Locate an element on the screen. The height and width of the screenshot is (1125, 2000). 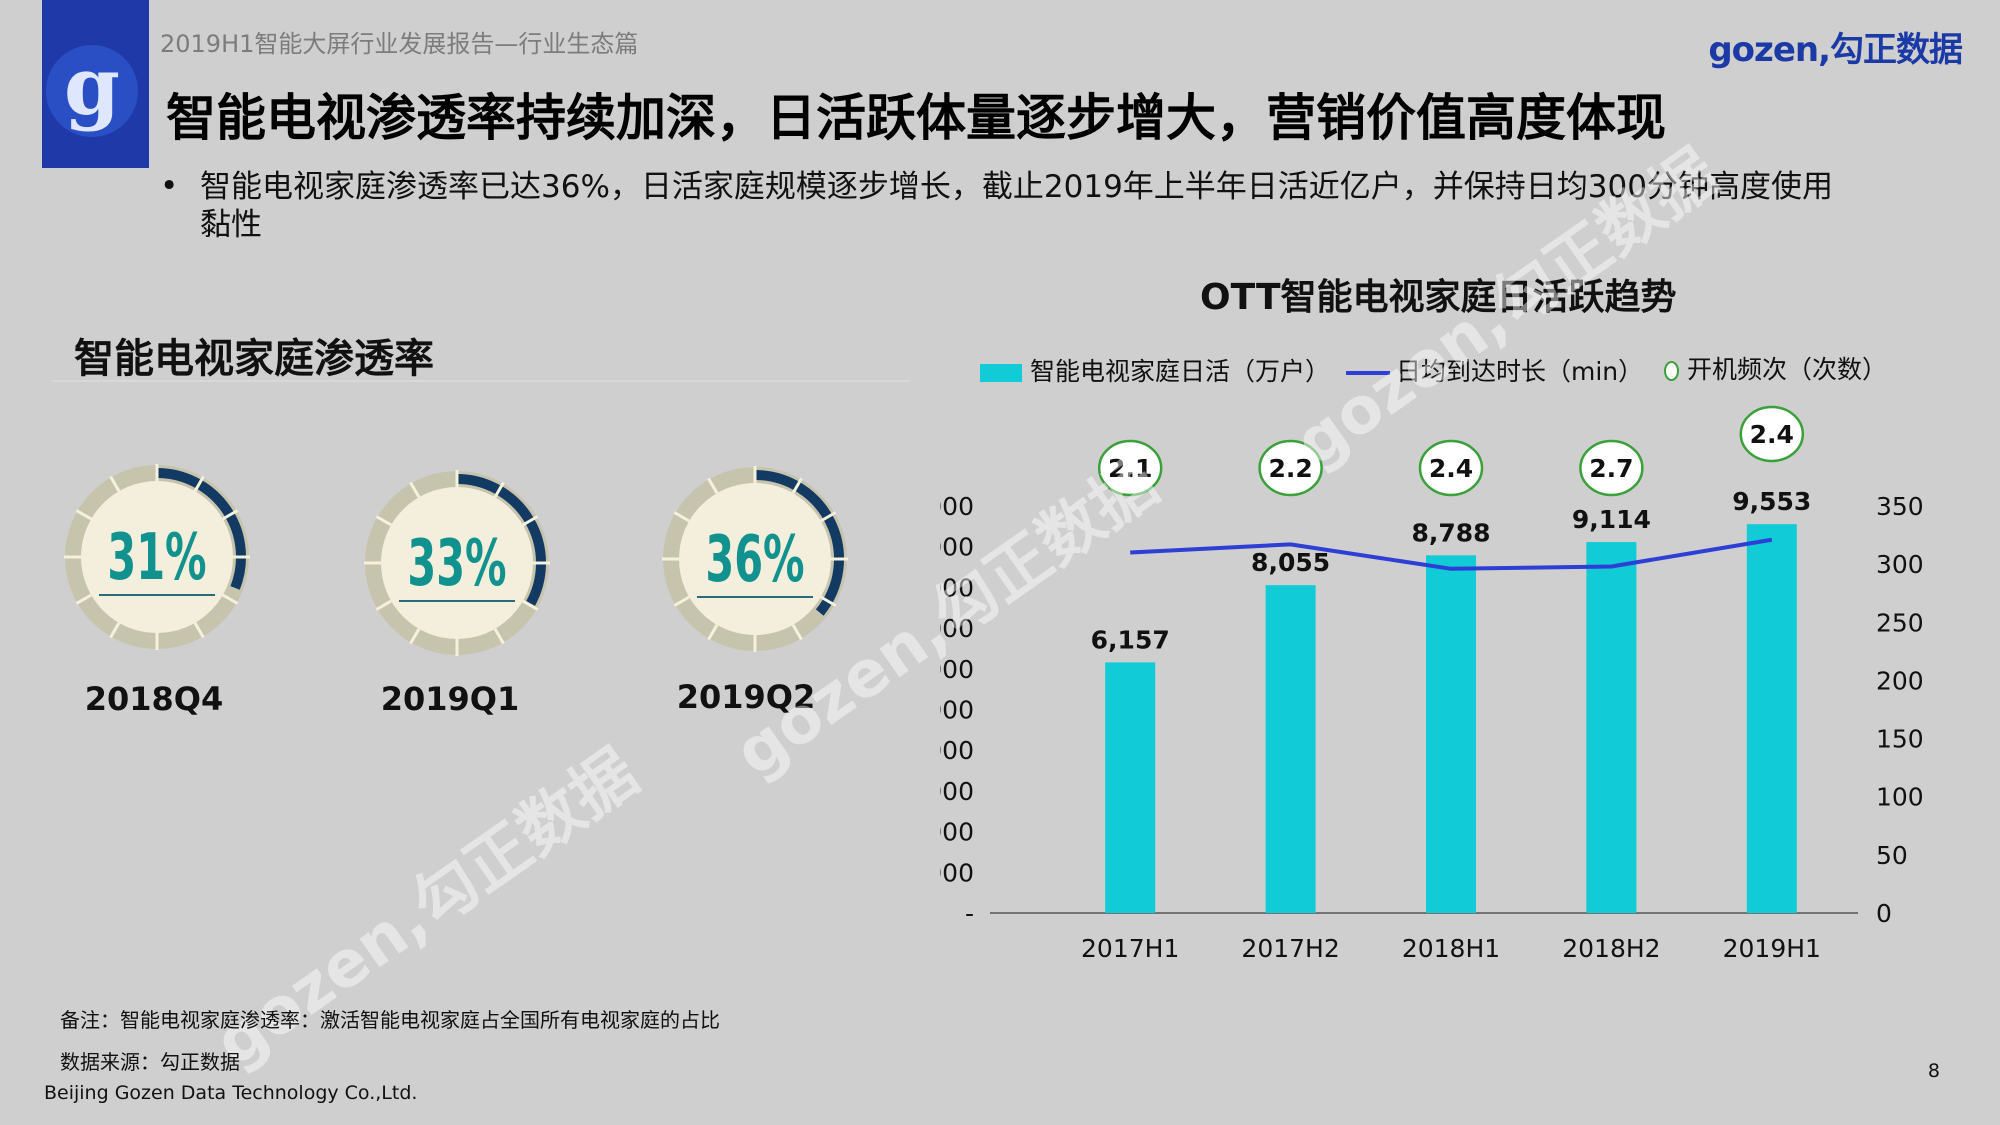
legend-line-label: 日均到达时长（min） is located at coordinates (1520, 371).